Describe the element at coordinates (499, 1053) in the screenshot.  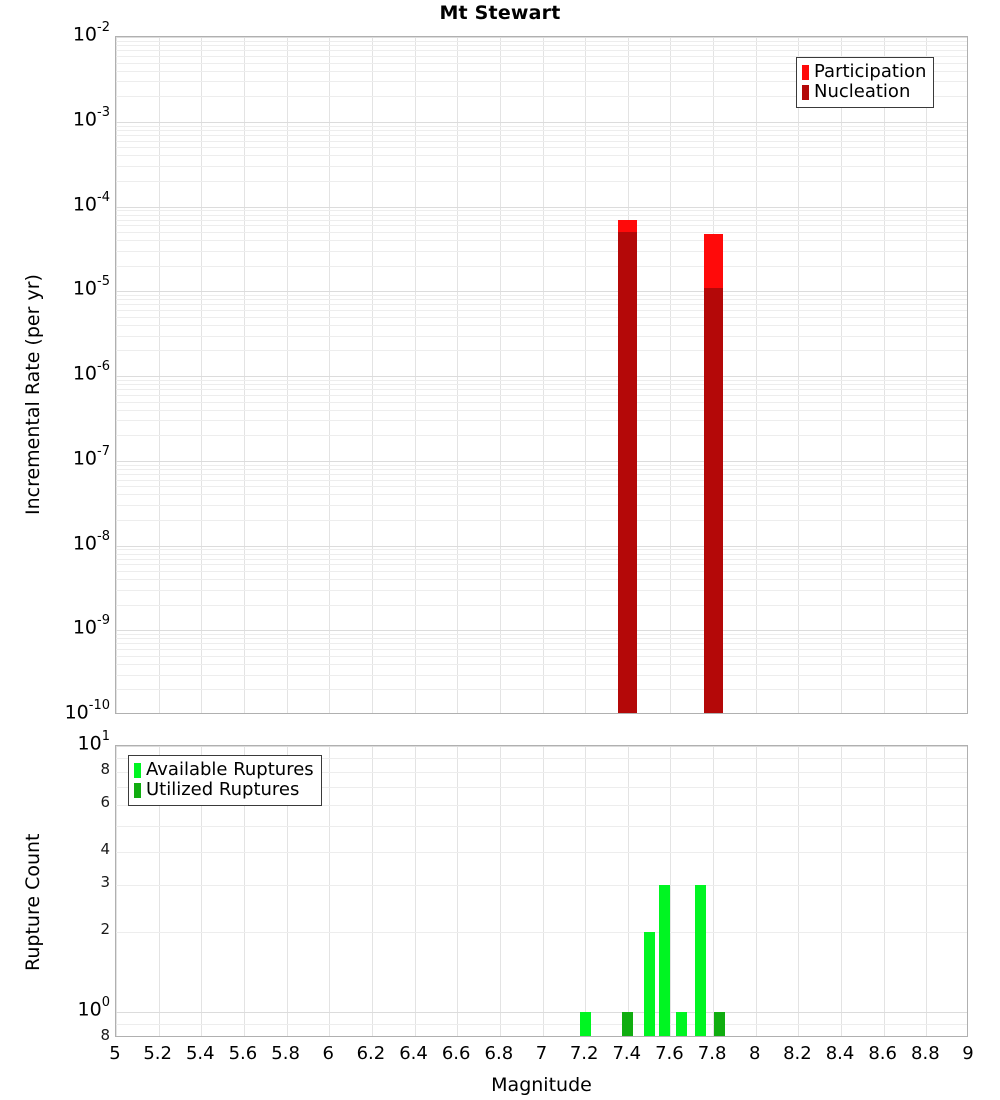
I see `x-tick-label: 6.8` at that location.